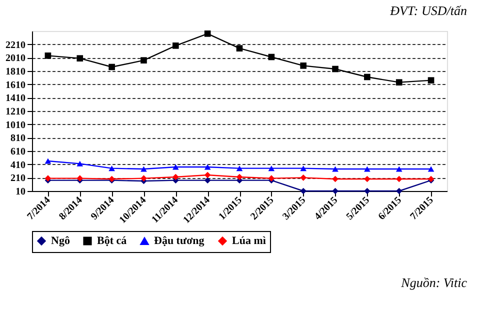 The height and width of the screenshot is (326, 500). Describe the element at coordinates (18, 178) in the screenshot. I see `y-tick-label: 210` at that location.